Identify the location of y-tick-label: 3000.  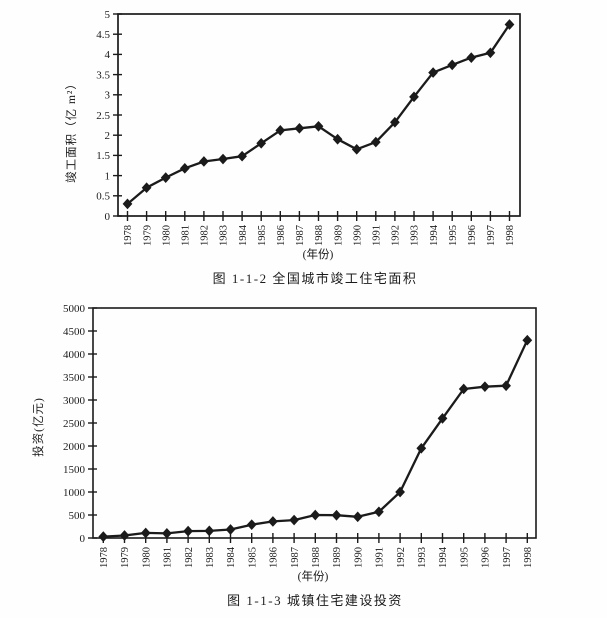
(74, 401).